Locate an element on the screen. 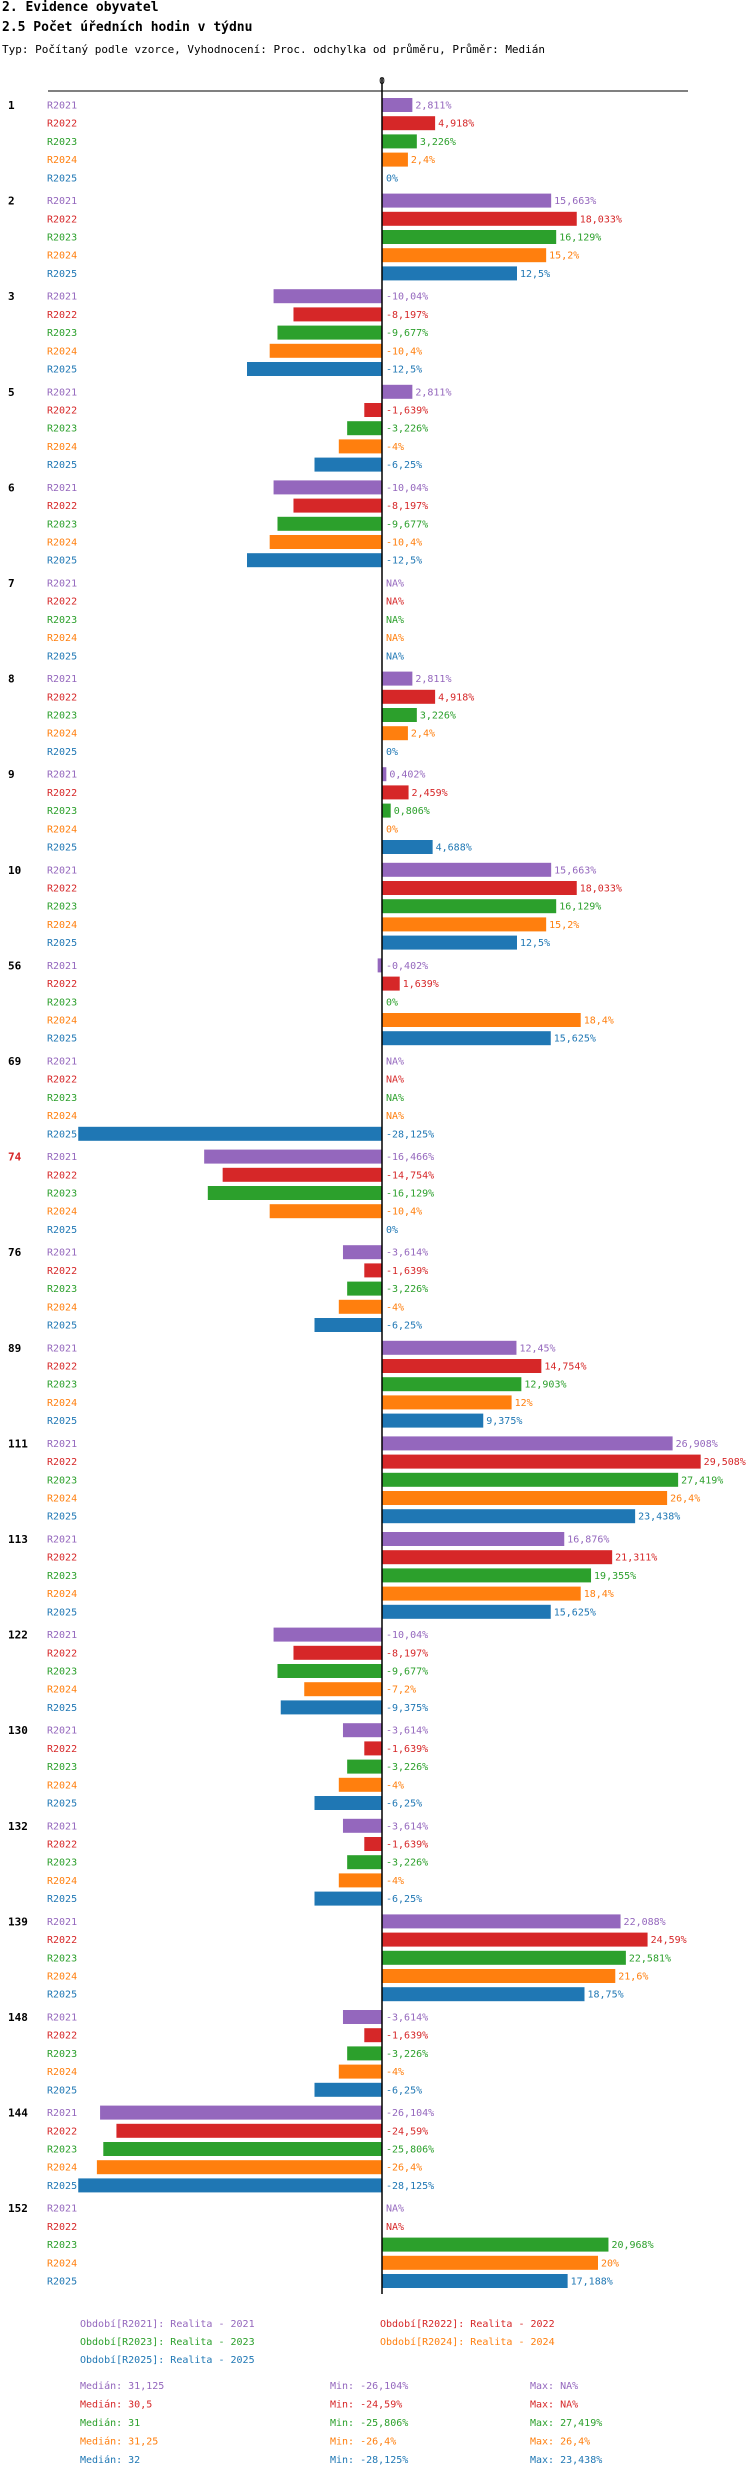 Image resolution: width=750 pixels, height=2480 pixels. bar-89-R2025 is located at coordinates (433, 1420).